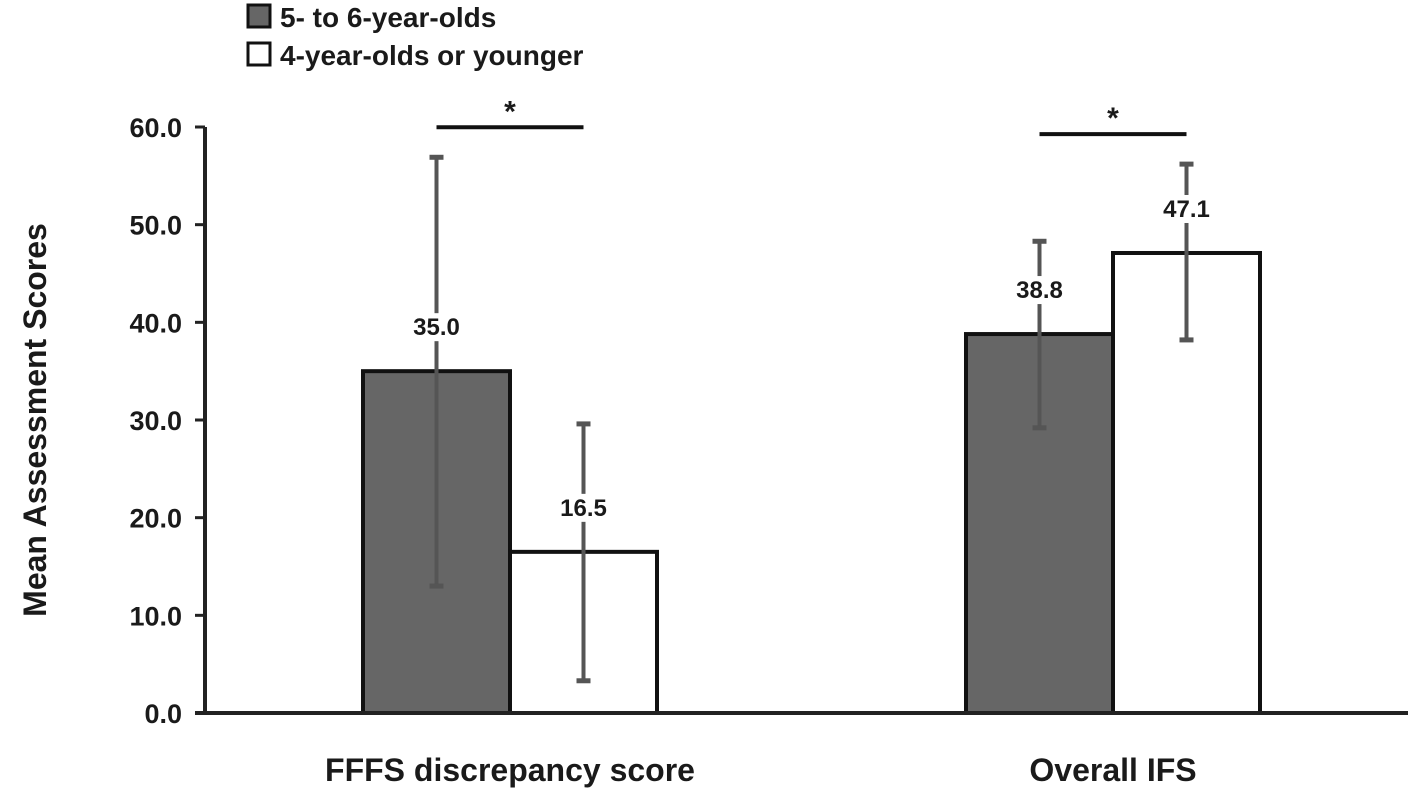 This screenshot has height=793, width=1418. I want to click on data-label: 38.8, so click(1039, 290).